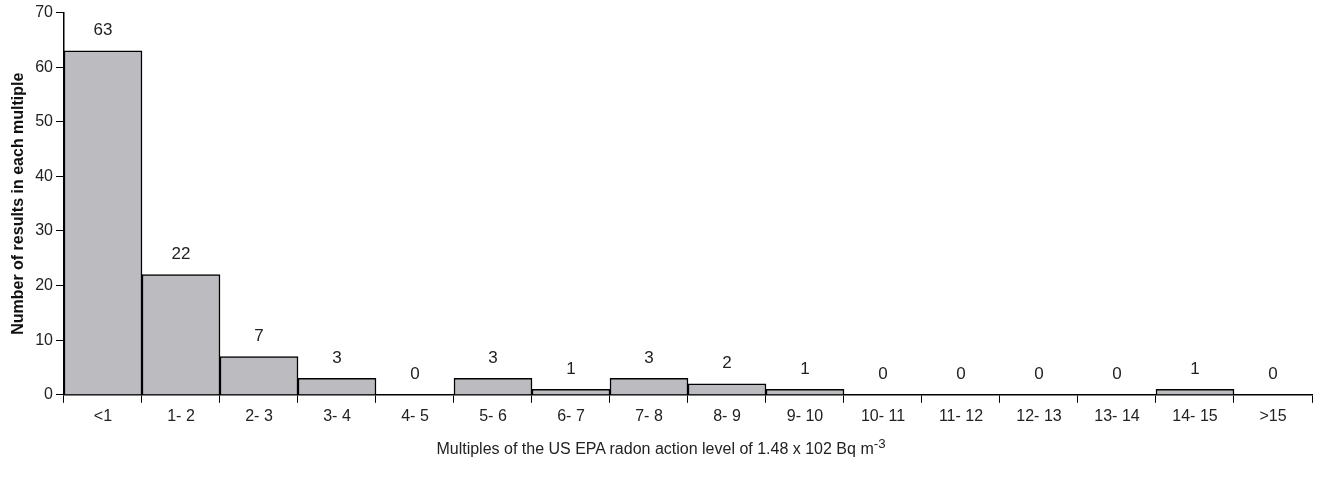 This screenshot has width=1322, height=480. What do you see at coordinates (727, 415) in the screenshot?
I see `x-tick-label: 8- 9` at bounding box center [727, 415].